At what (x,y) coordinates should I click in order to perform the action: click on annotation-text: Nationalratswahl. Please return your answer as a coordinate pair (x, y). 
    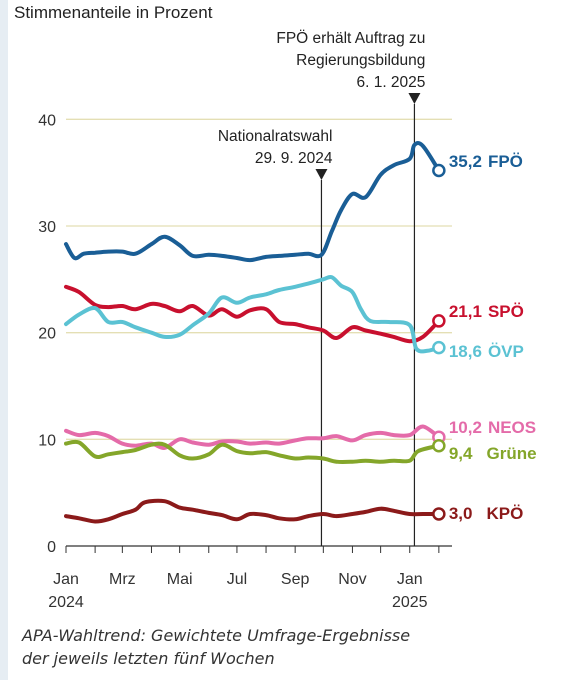
    Looking at the image, I should click on (275, 136).